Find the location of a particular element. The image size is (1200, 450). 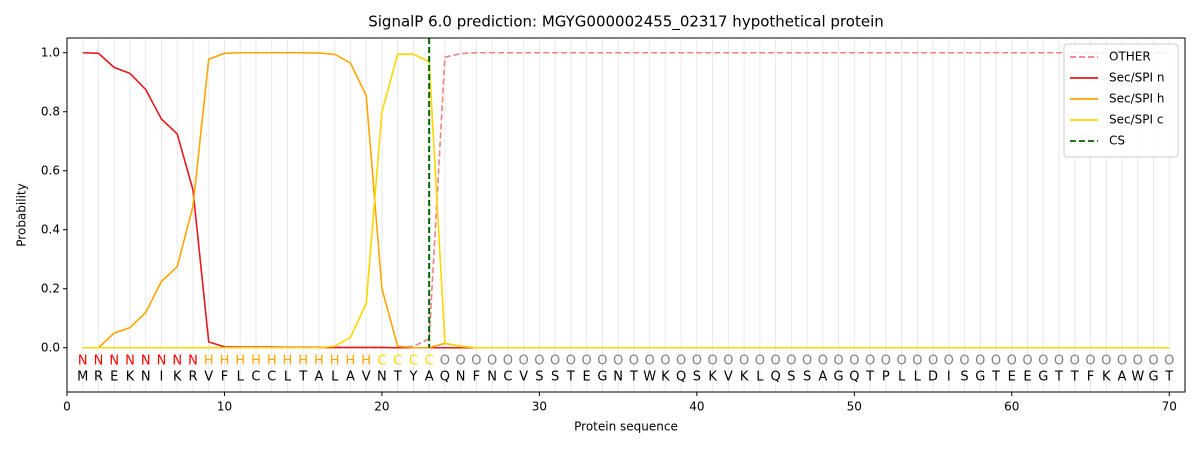

legend-label: OTHER is located at coordinates (1130, 57).